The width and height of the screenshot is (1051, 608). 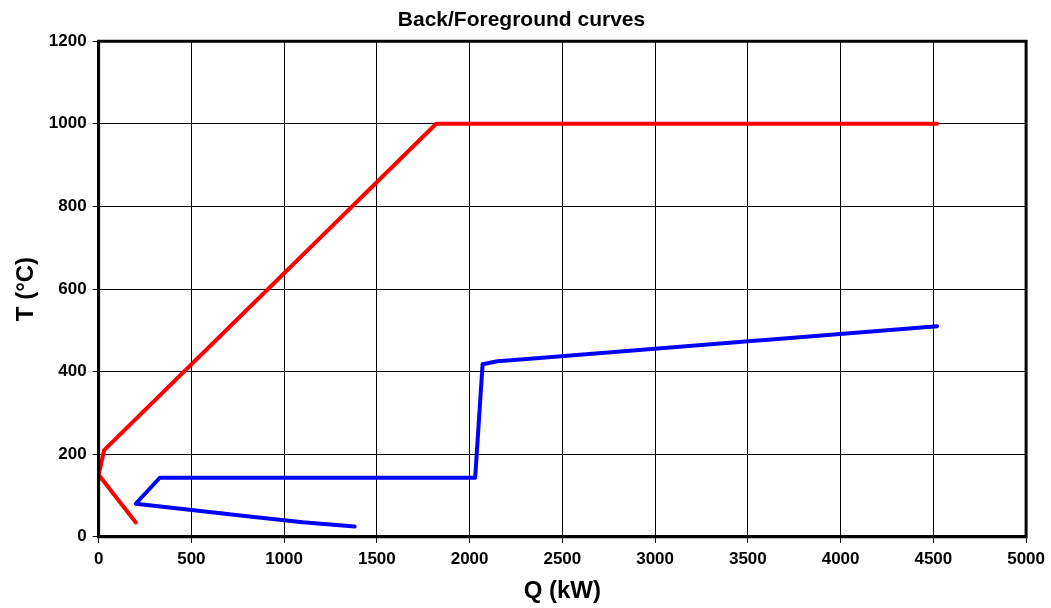 What do you see at coordinates (67, 40) in the screenshot?
I see `y-tick-label: 1200` at bounding box center [67, 40].